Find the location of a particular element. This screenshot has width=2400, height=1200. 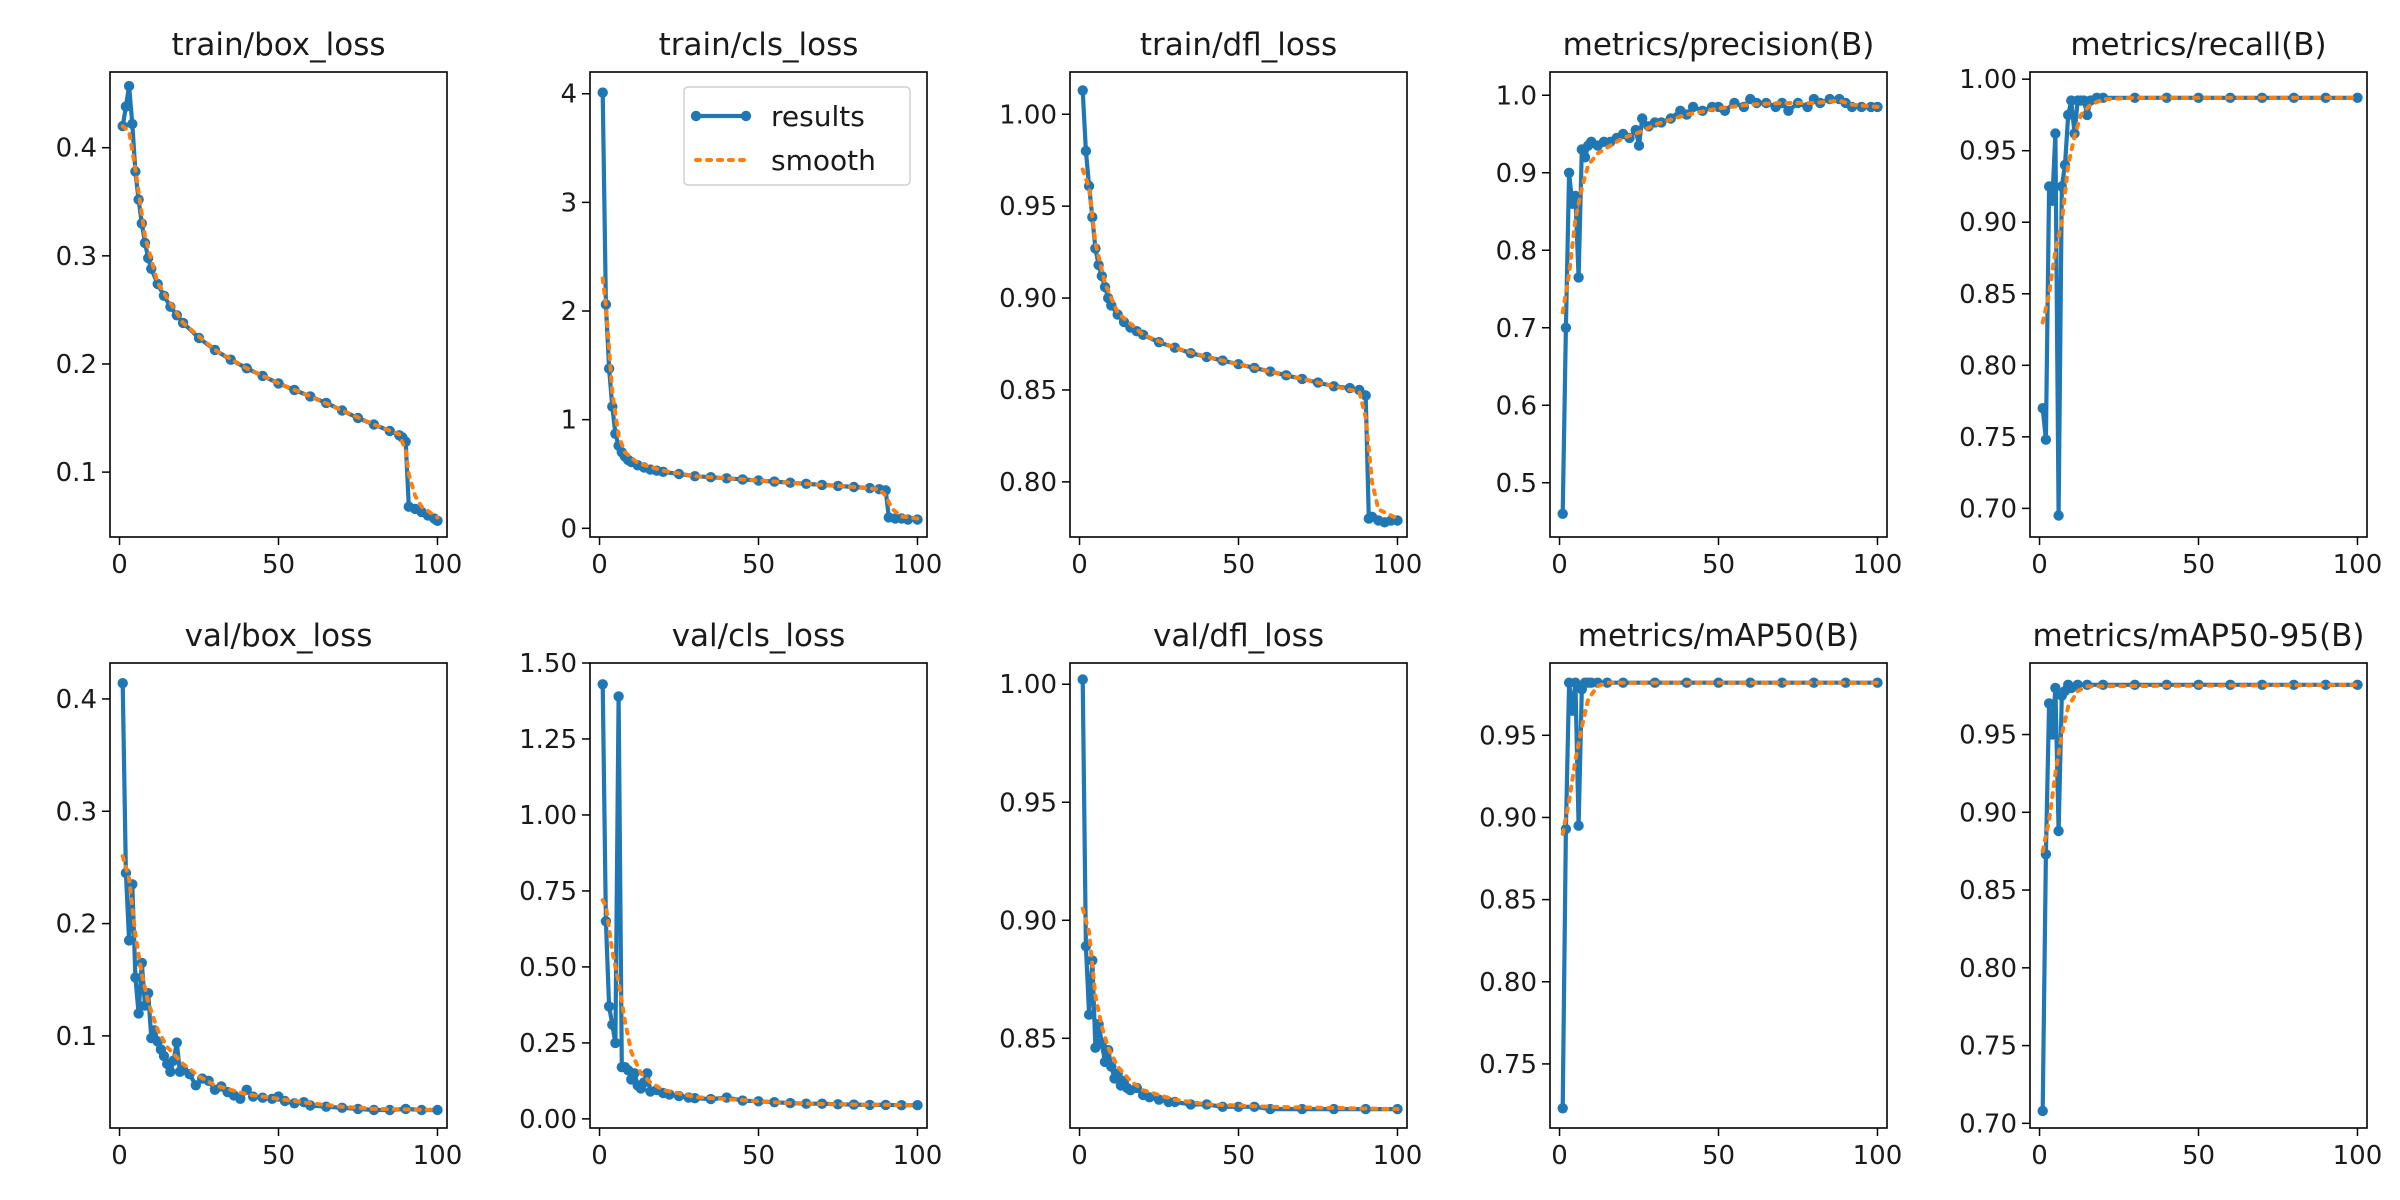

y-tick-label: 4 is located at coordinates (568, 95).